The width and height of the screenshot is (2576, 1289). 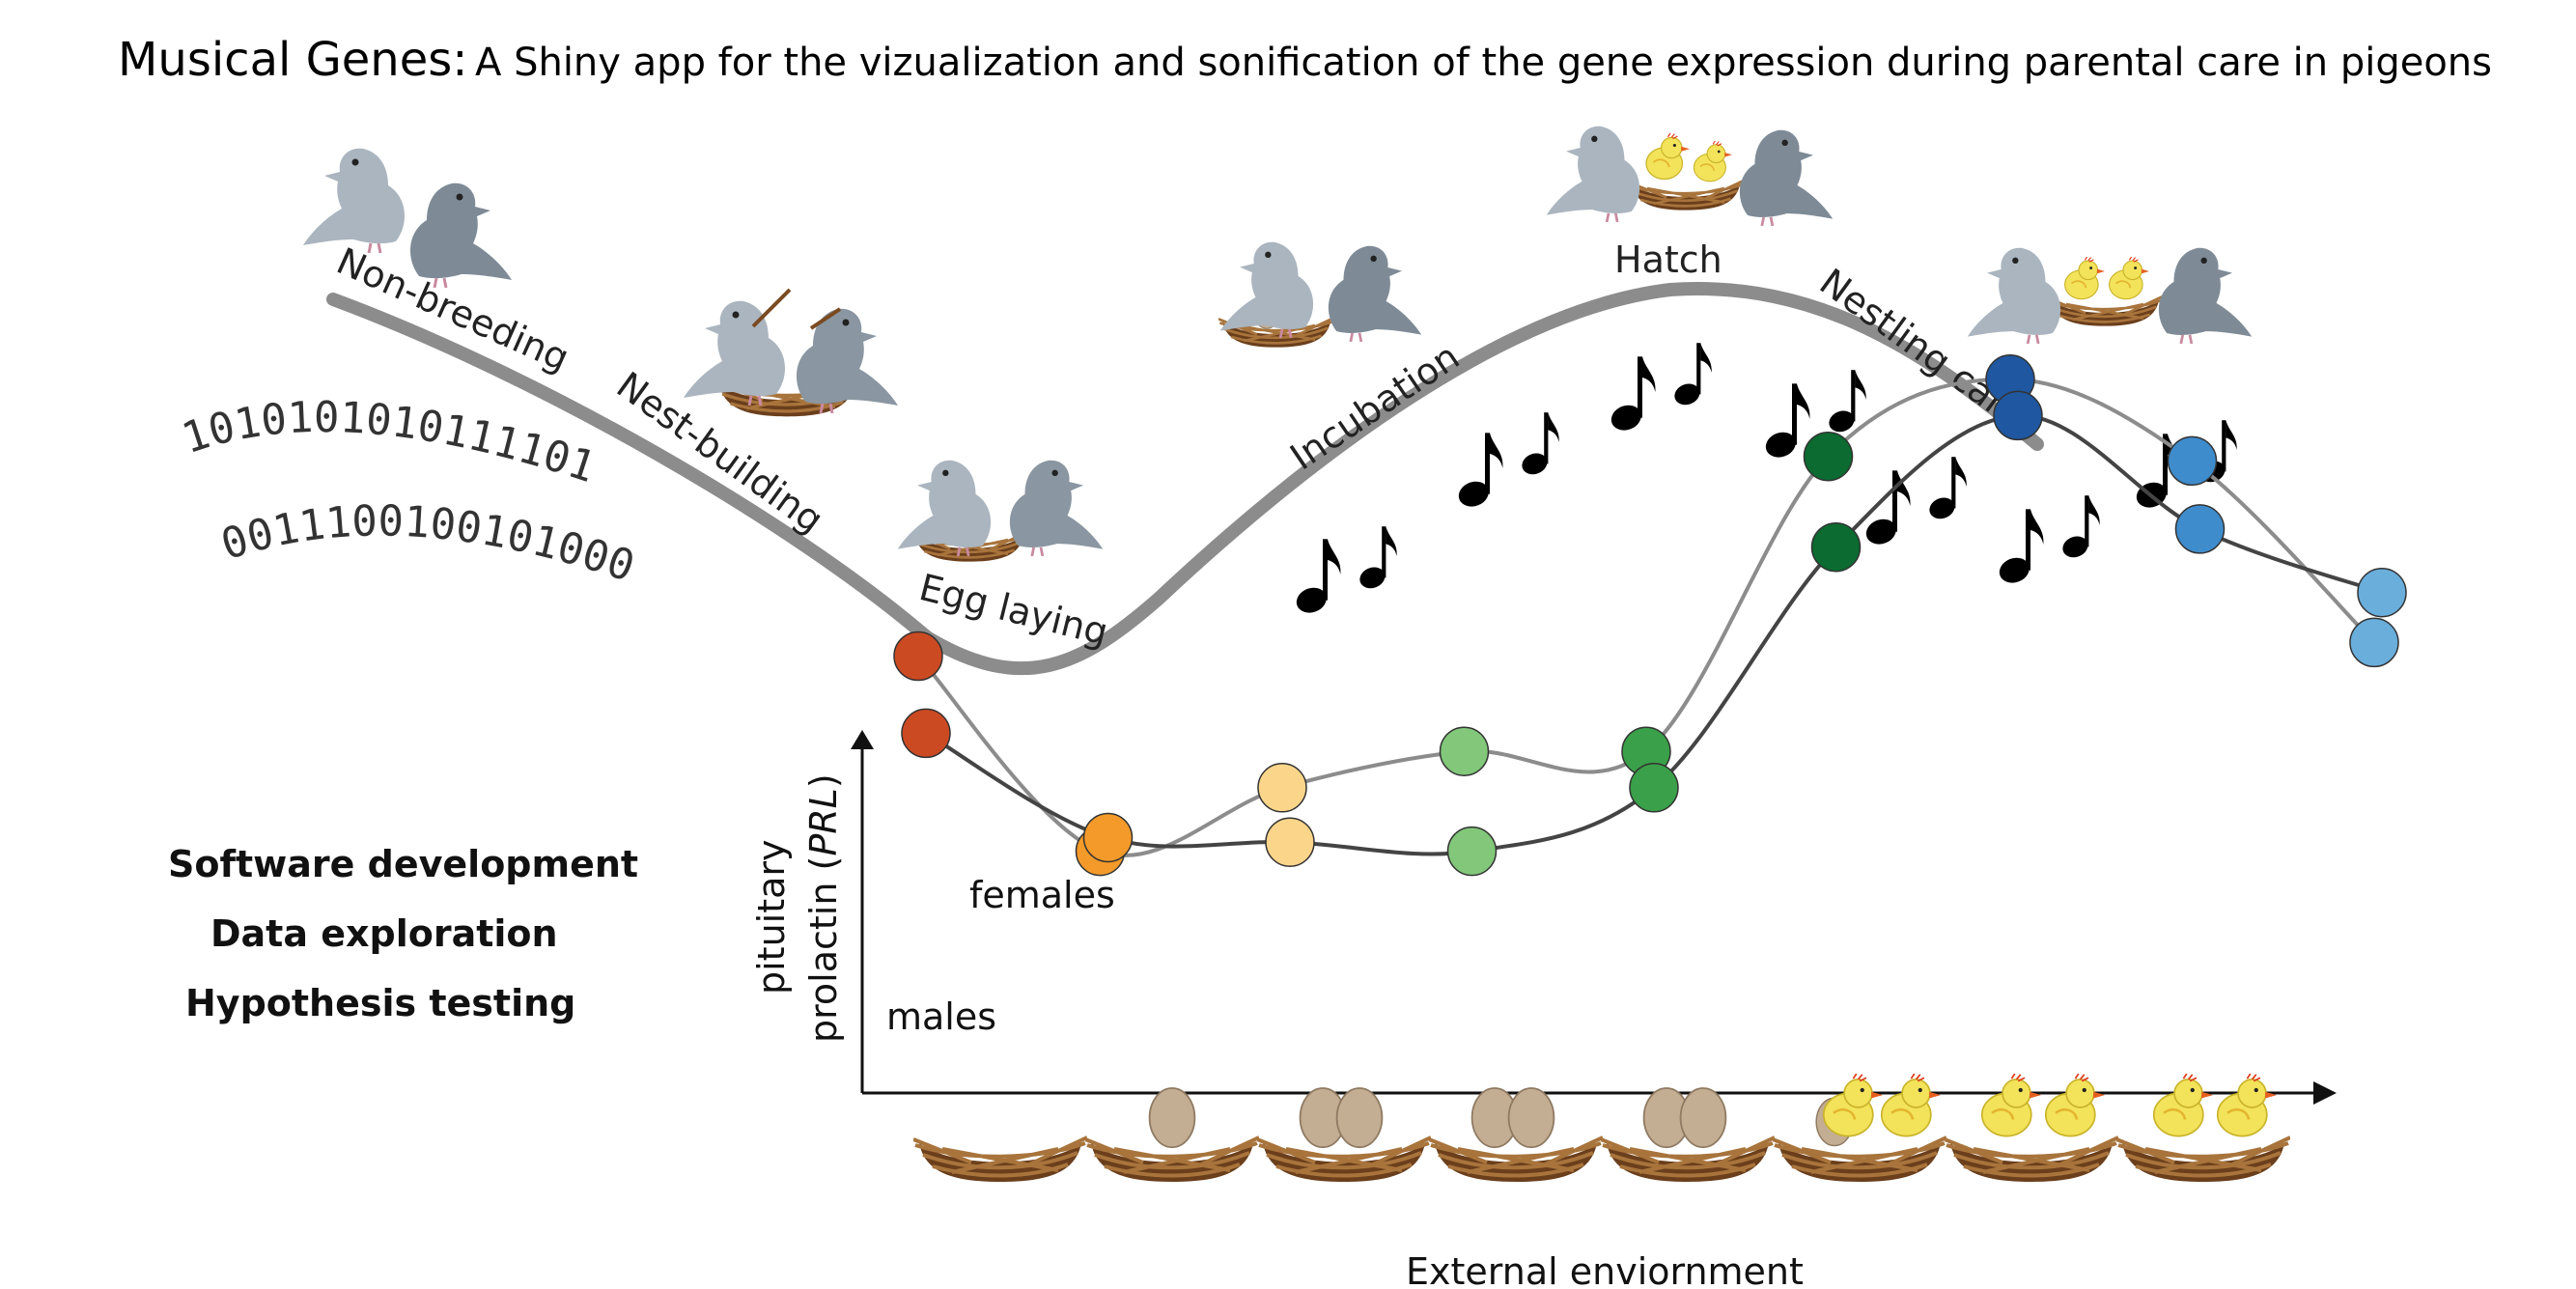 I want to click on stage-illustration-nest-building, so click(x=791, y=353).